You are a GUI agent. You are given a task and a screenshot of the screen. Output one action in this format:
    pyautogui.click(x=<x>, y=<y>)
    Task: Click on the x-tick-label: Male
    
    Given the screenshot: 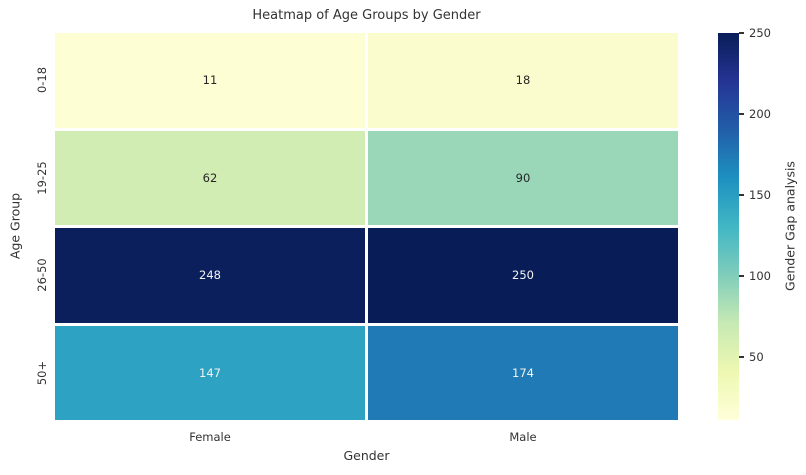 What is the action you would take?
    pyautogui.click(x=523, y=437)
    